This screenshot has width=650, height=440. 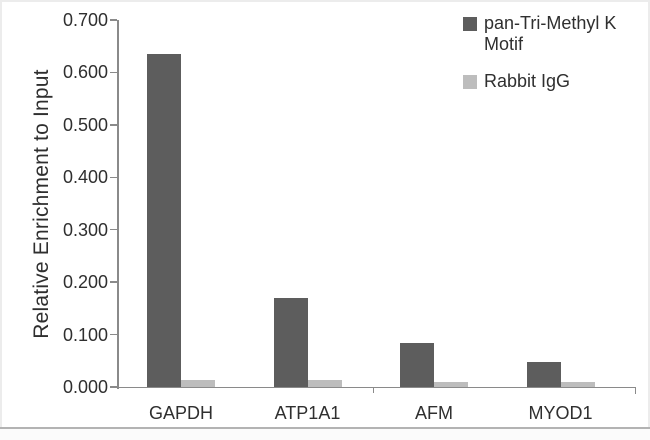 I want to click on legend-swatch-light-icon, so click(x=470, y=82).